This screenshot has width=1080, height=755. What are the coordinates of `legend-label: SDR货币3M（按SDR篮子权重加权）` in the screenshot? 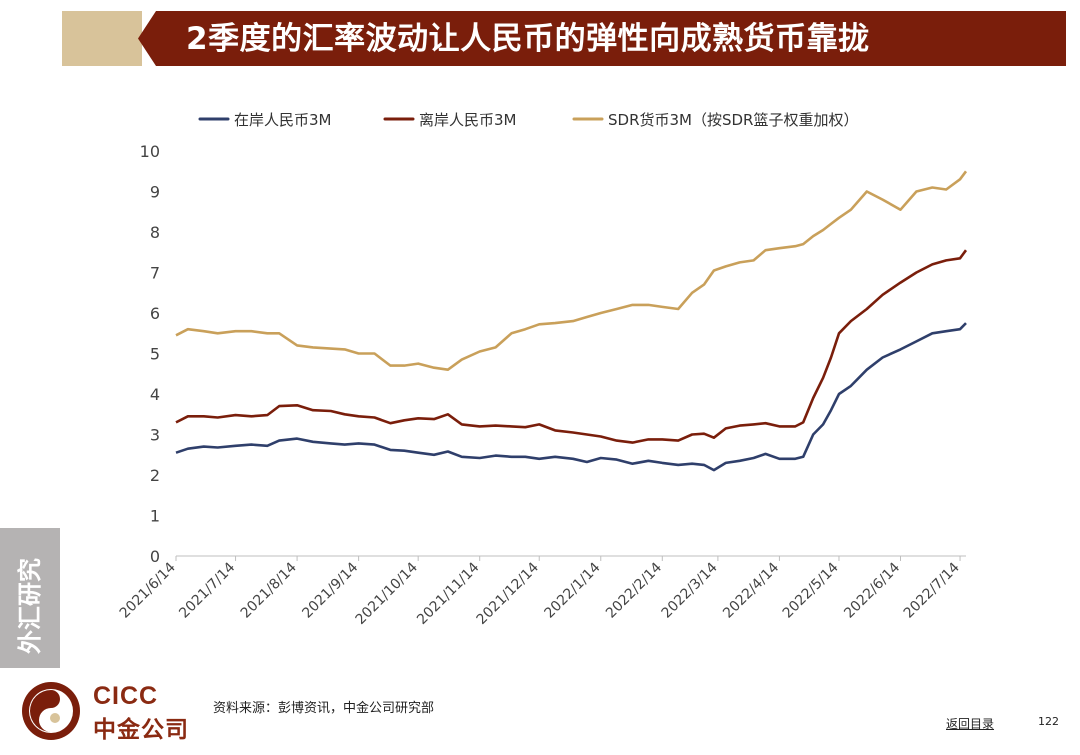 It's located at (733, 120).